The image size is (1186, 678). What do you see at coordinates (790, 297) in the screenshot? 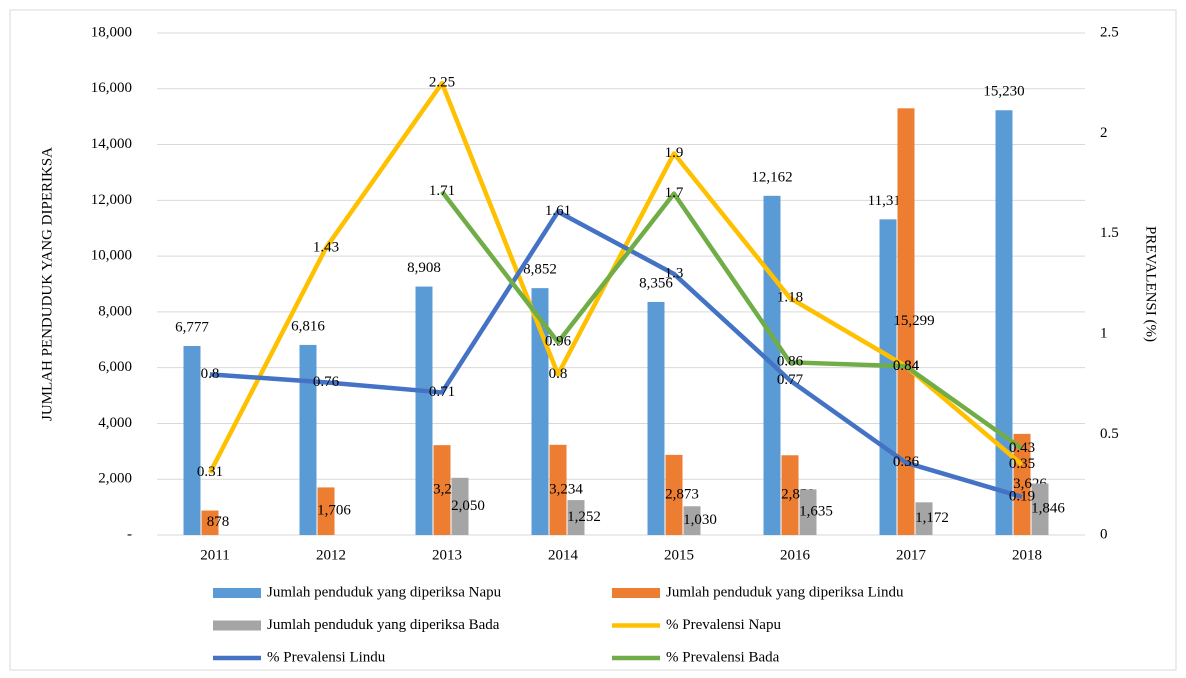
I see `data-label: 1.18` at bounding box center [790, 297].